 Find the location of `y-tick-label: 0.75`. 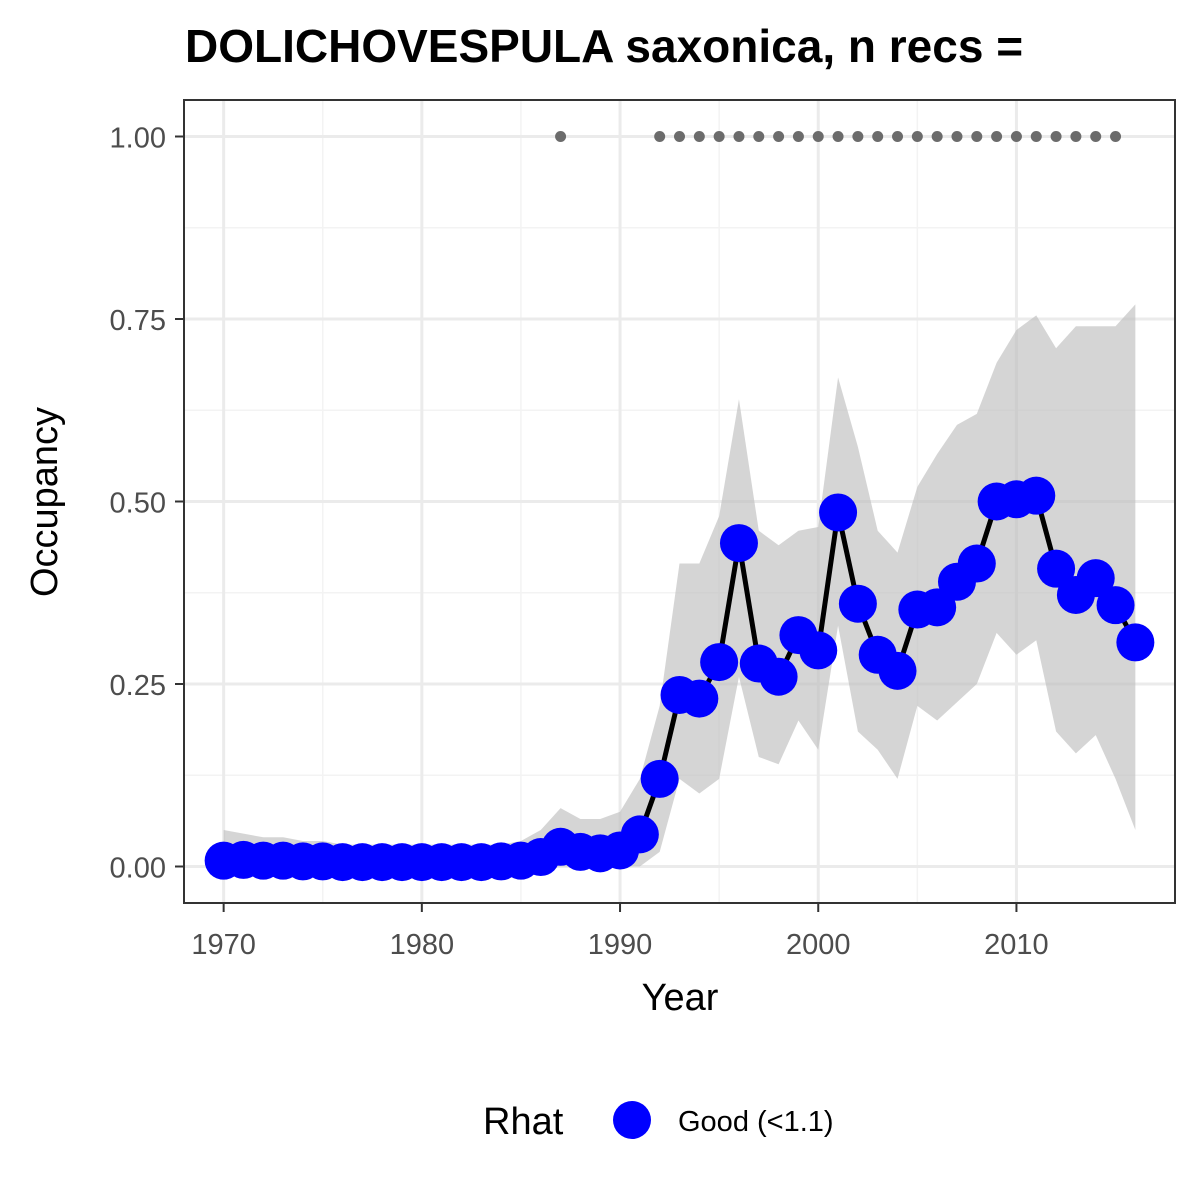

y-tick-label: 0.75 is located at coordinates (138, 321).